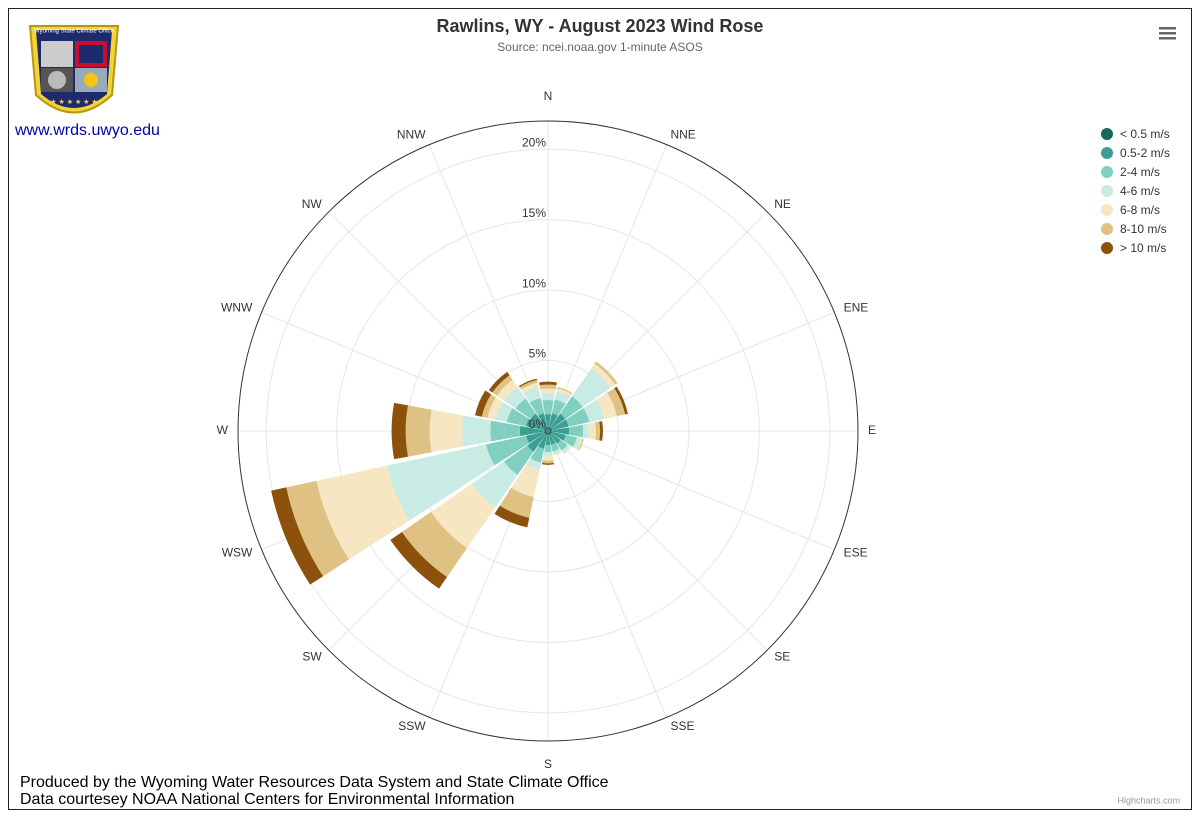 This screenshot has height=823, width=1200. I want to click on x-tick-label: N, so click(548, 96).